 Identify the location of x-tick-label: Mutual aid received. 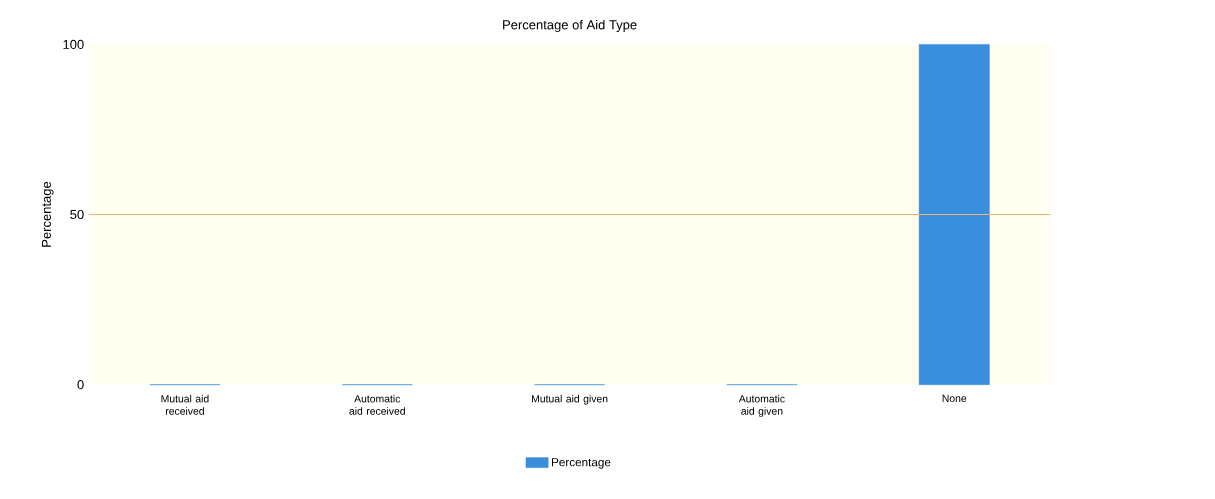
(185, 404).